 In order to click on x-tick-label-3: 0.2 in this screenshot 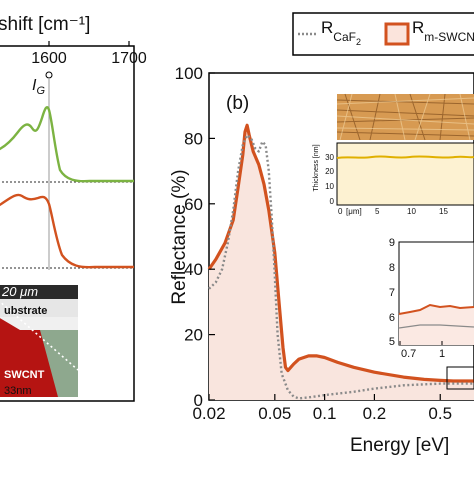, I will do `click(375, 413)`.